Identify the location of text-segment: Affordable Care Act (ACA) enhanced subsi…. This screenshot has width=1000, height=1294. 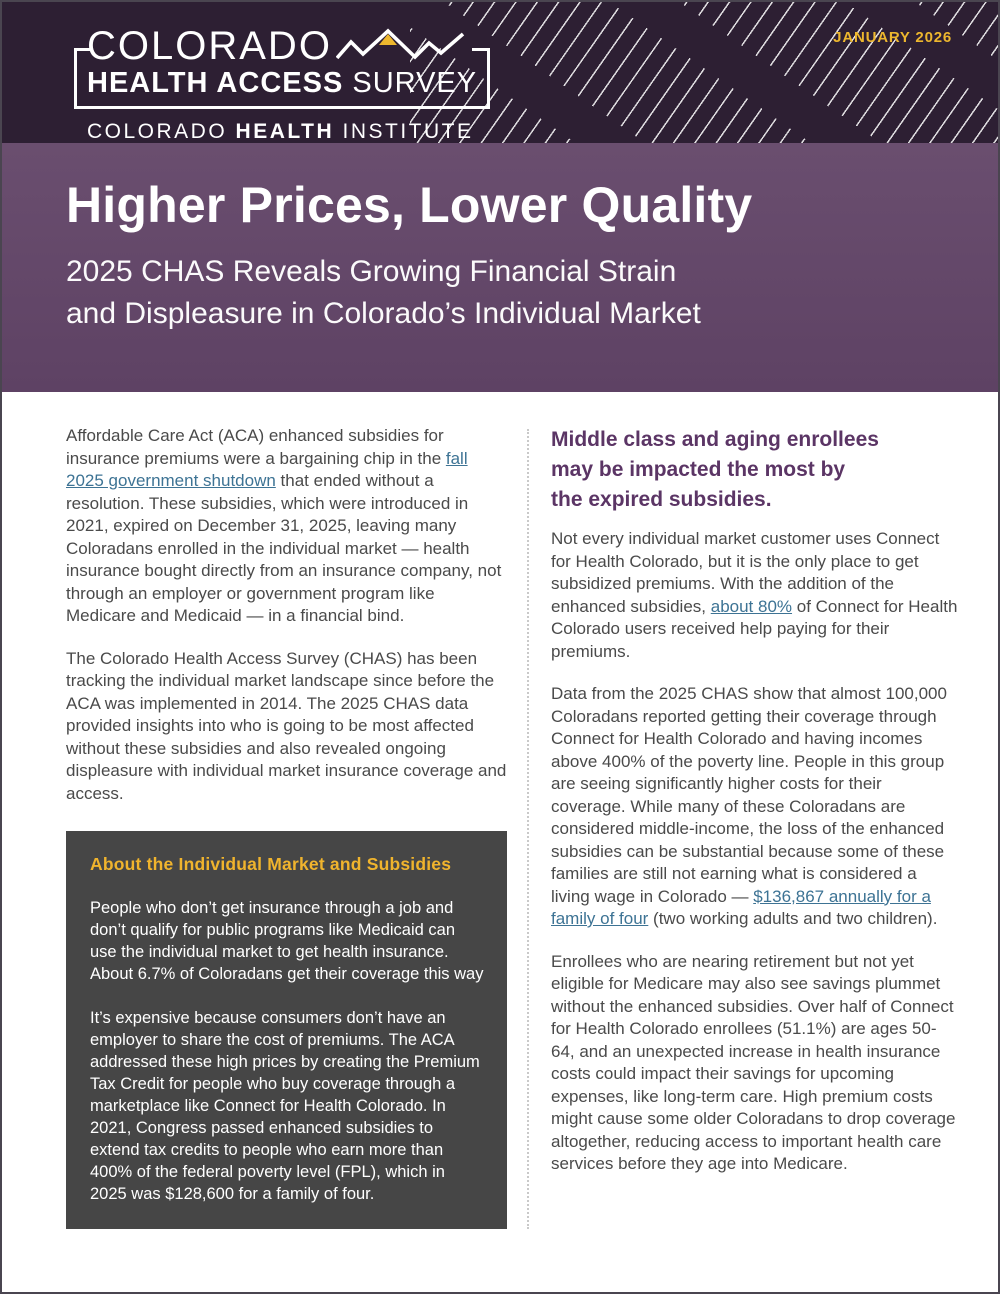
(256, 447).